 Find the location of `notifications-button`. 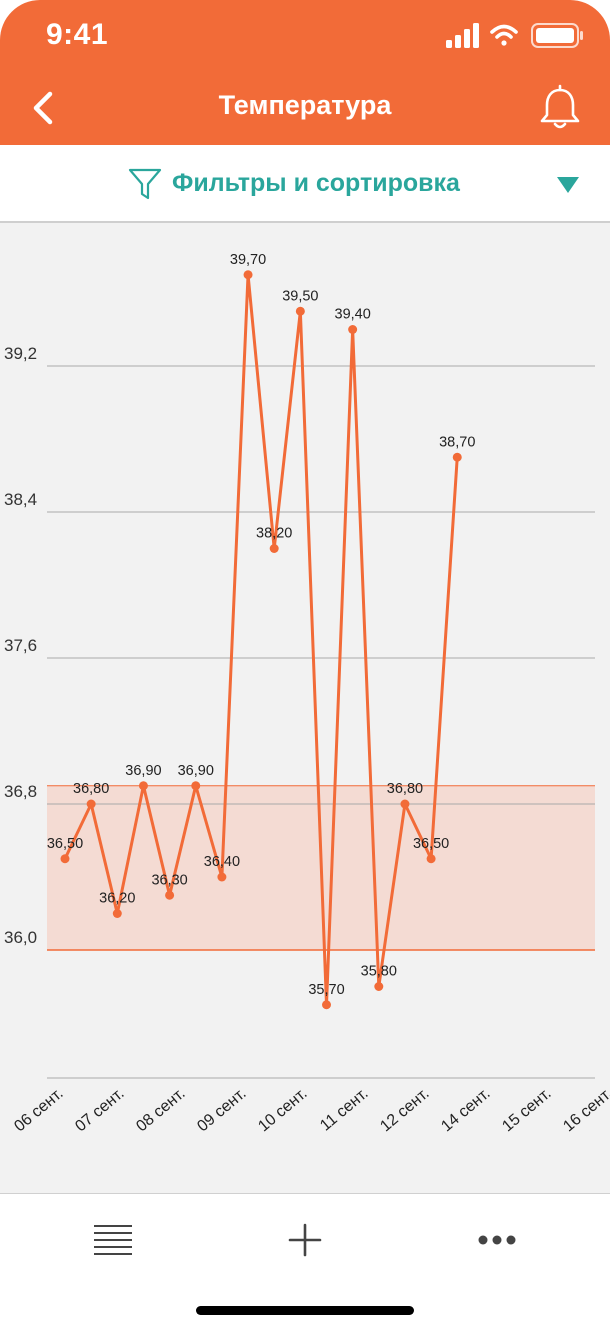

notifications-button is located at coordinates (560, 108).